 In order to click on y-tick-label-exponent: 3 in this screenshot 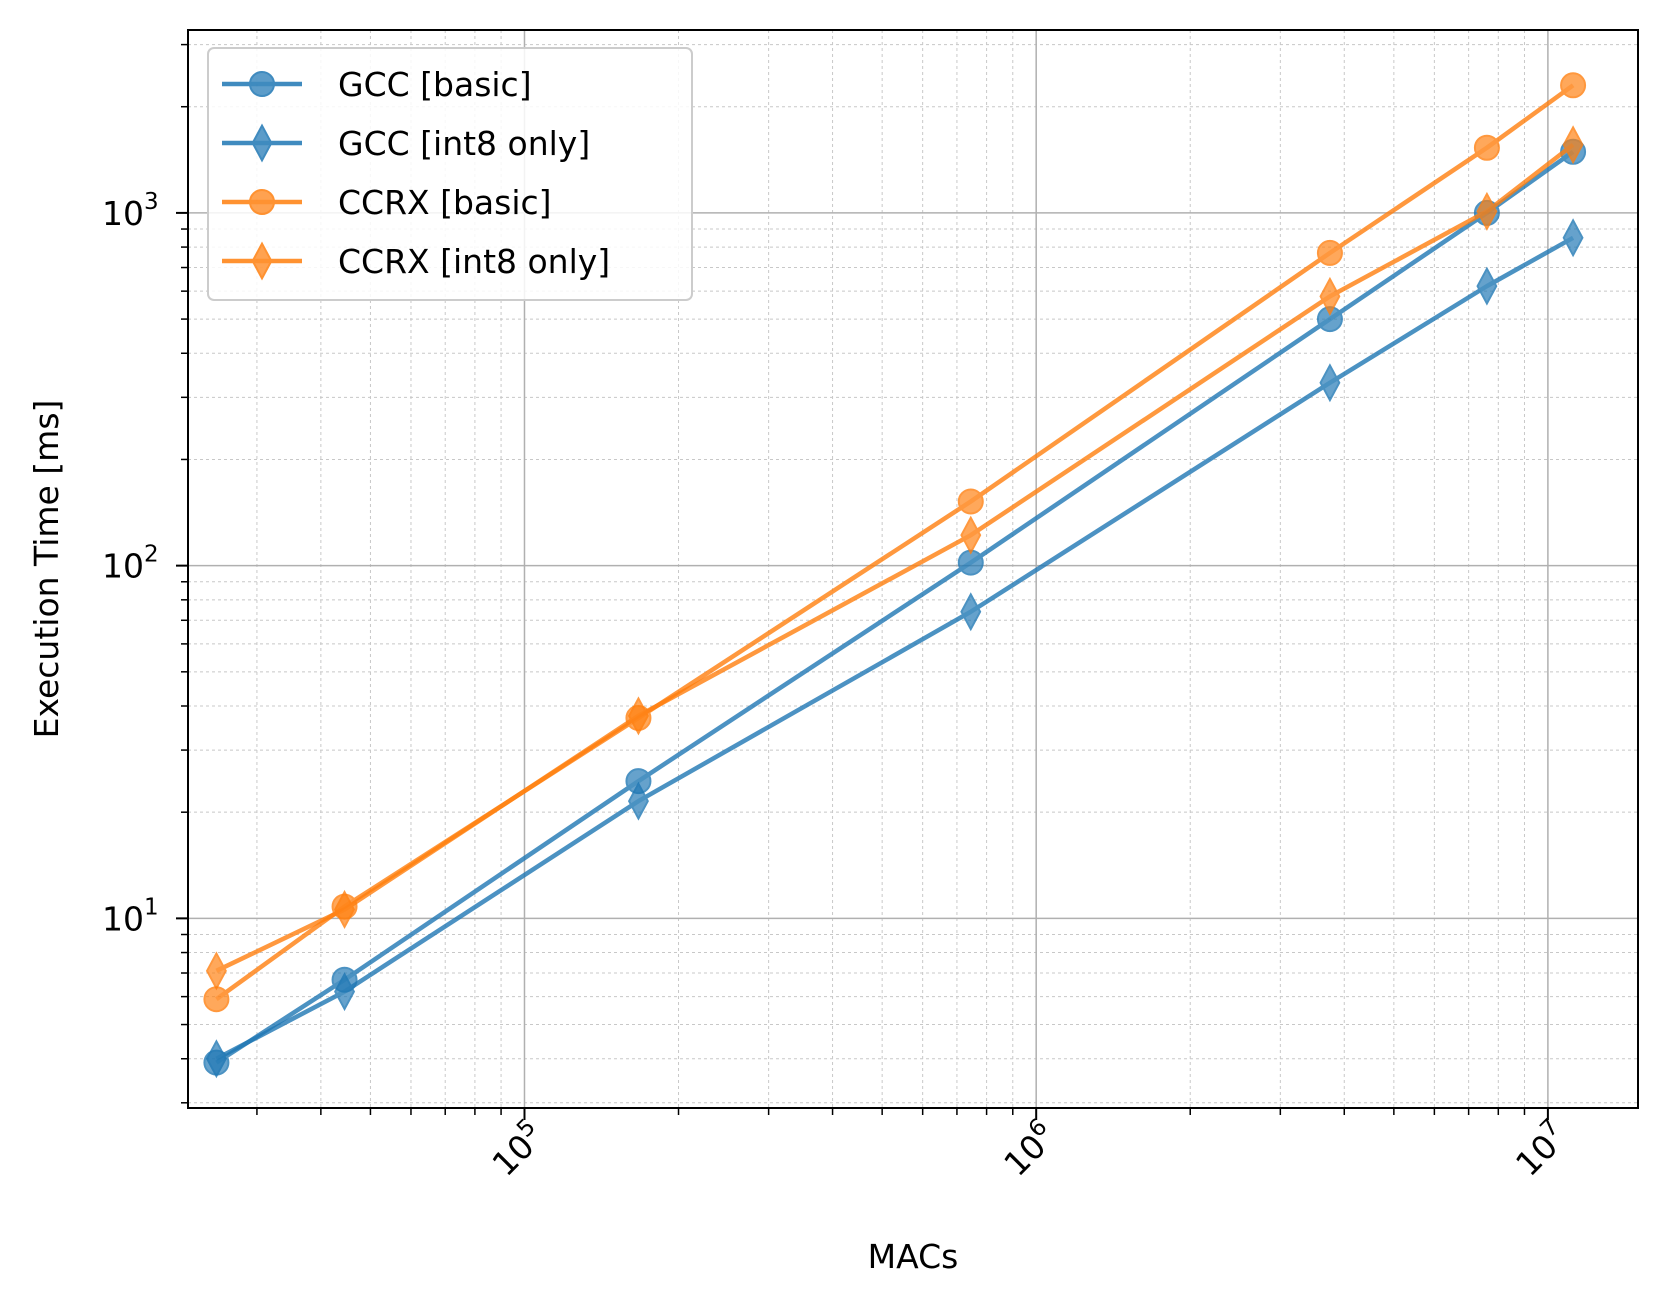, I will do `click(151, 202)`.